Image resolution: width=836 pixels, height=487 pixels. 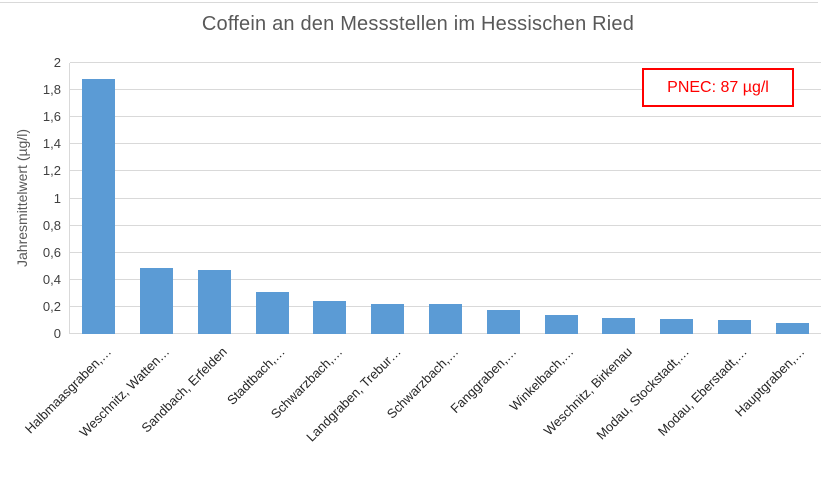 I want to click on y-axis-tick-label: 1,8, so click(x=51, y=90).